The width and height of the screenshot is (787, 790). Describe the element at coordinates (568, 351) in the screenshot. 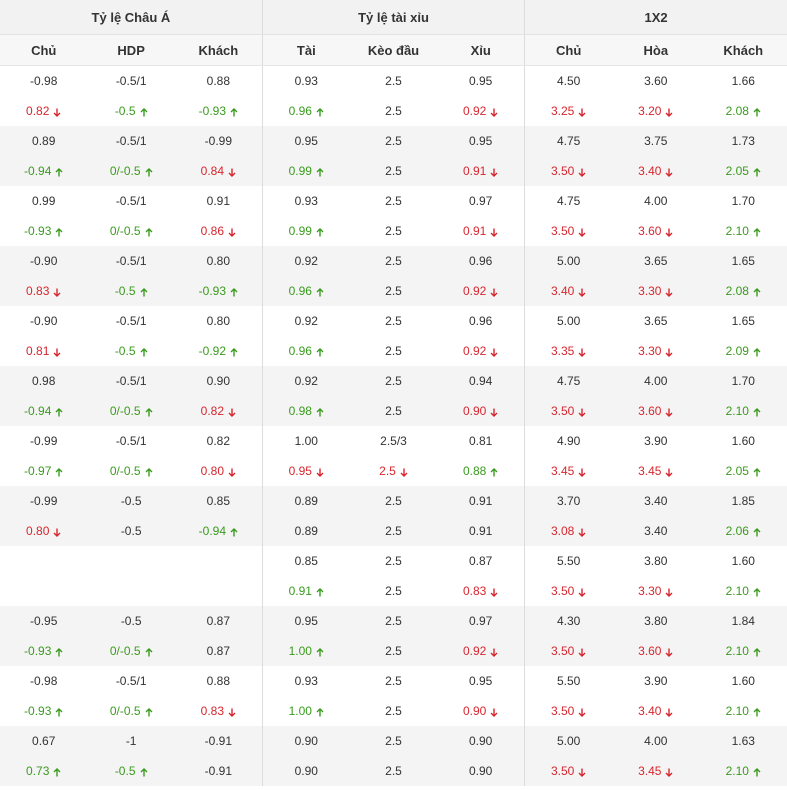

I see `odds-cell: 3.35` at that location.